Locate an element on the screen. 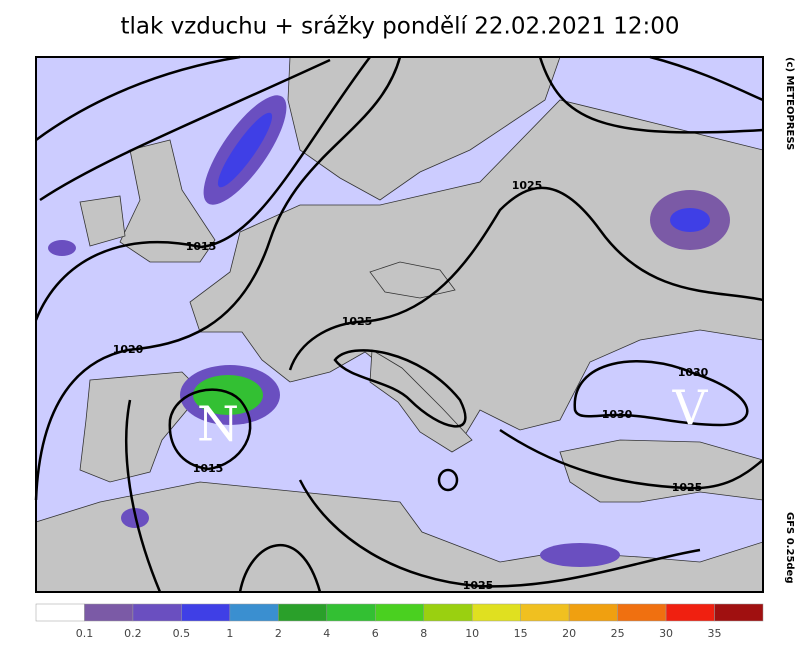  britain is located at coordinates (167, 201).